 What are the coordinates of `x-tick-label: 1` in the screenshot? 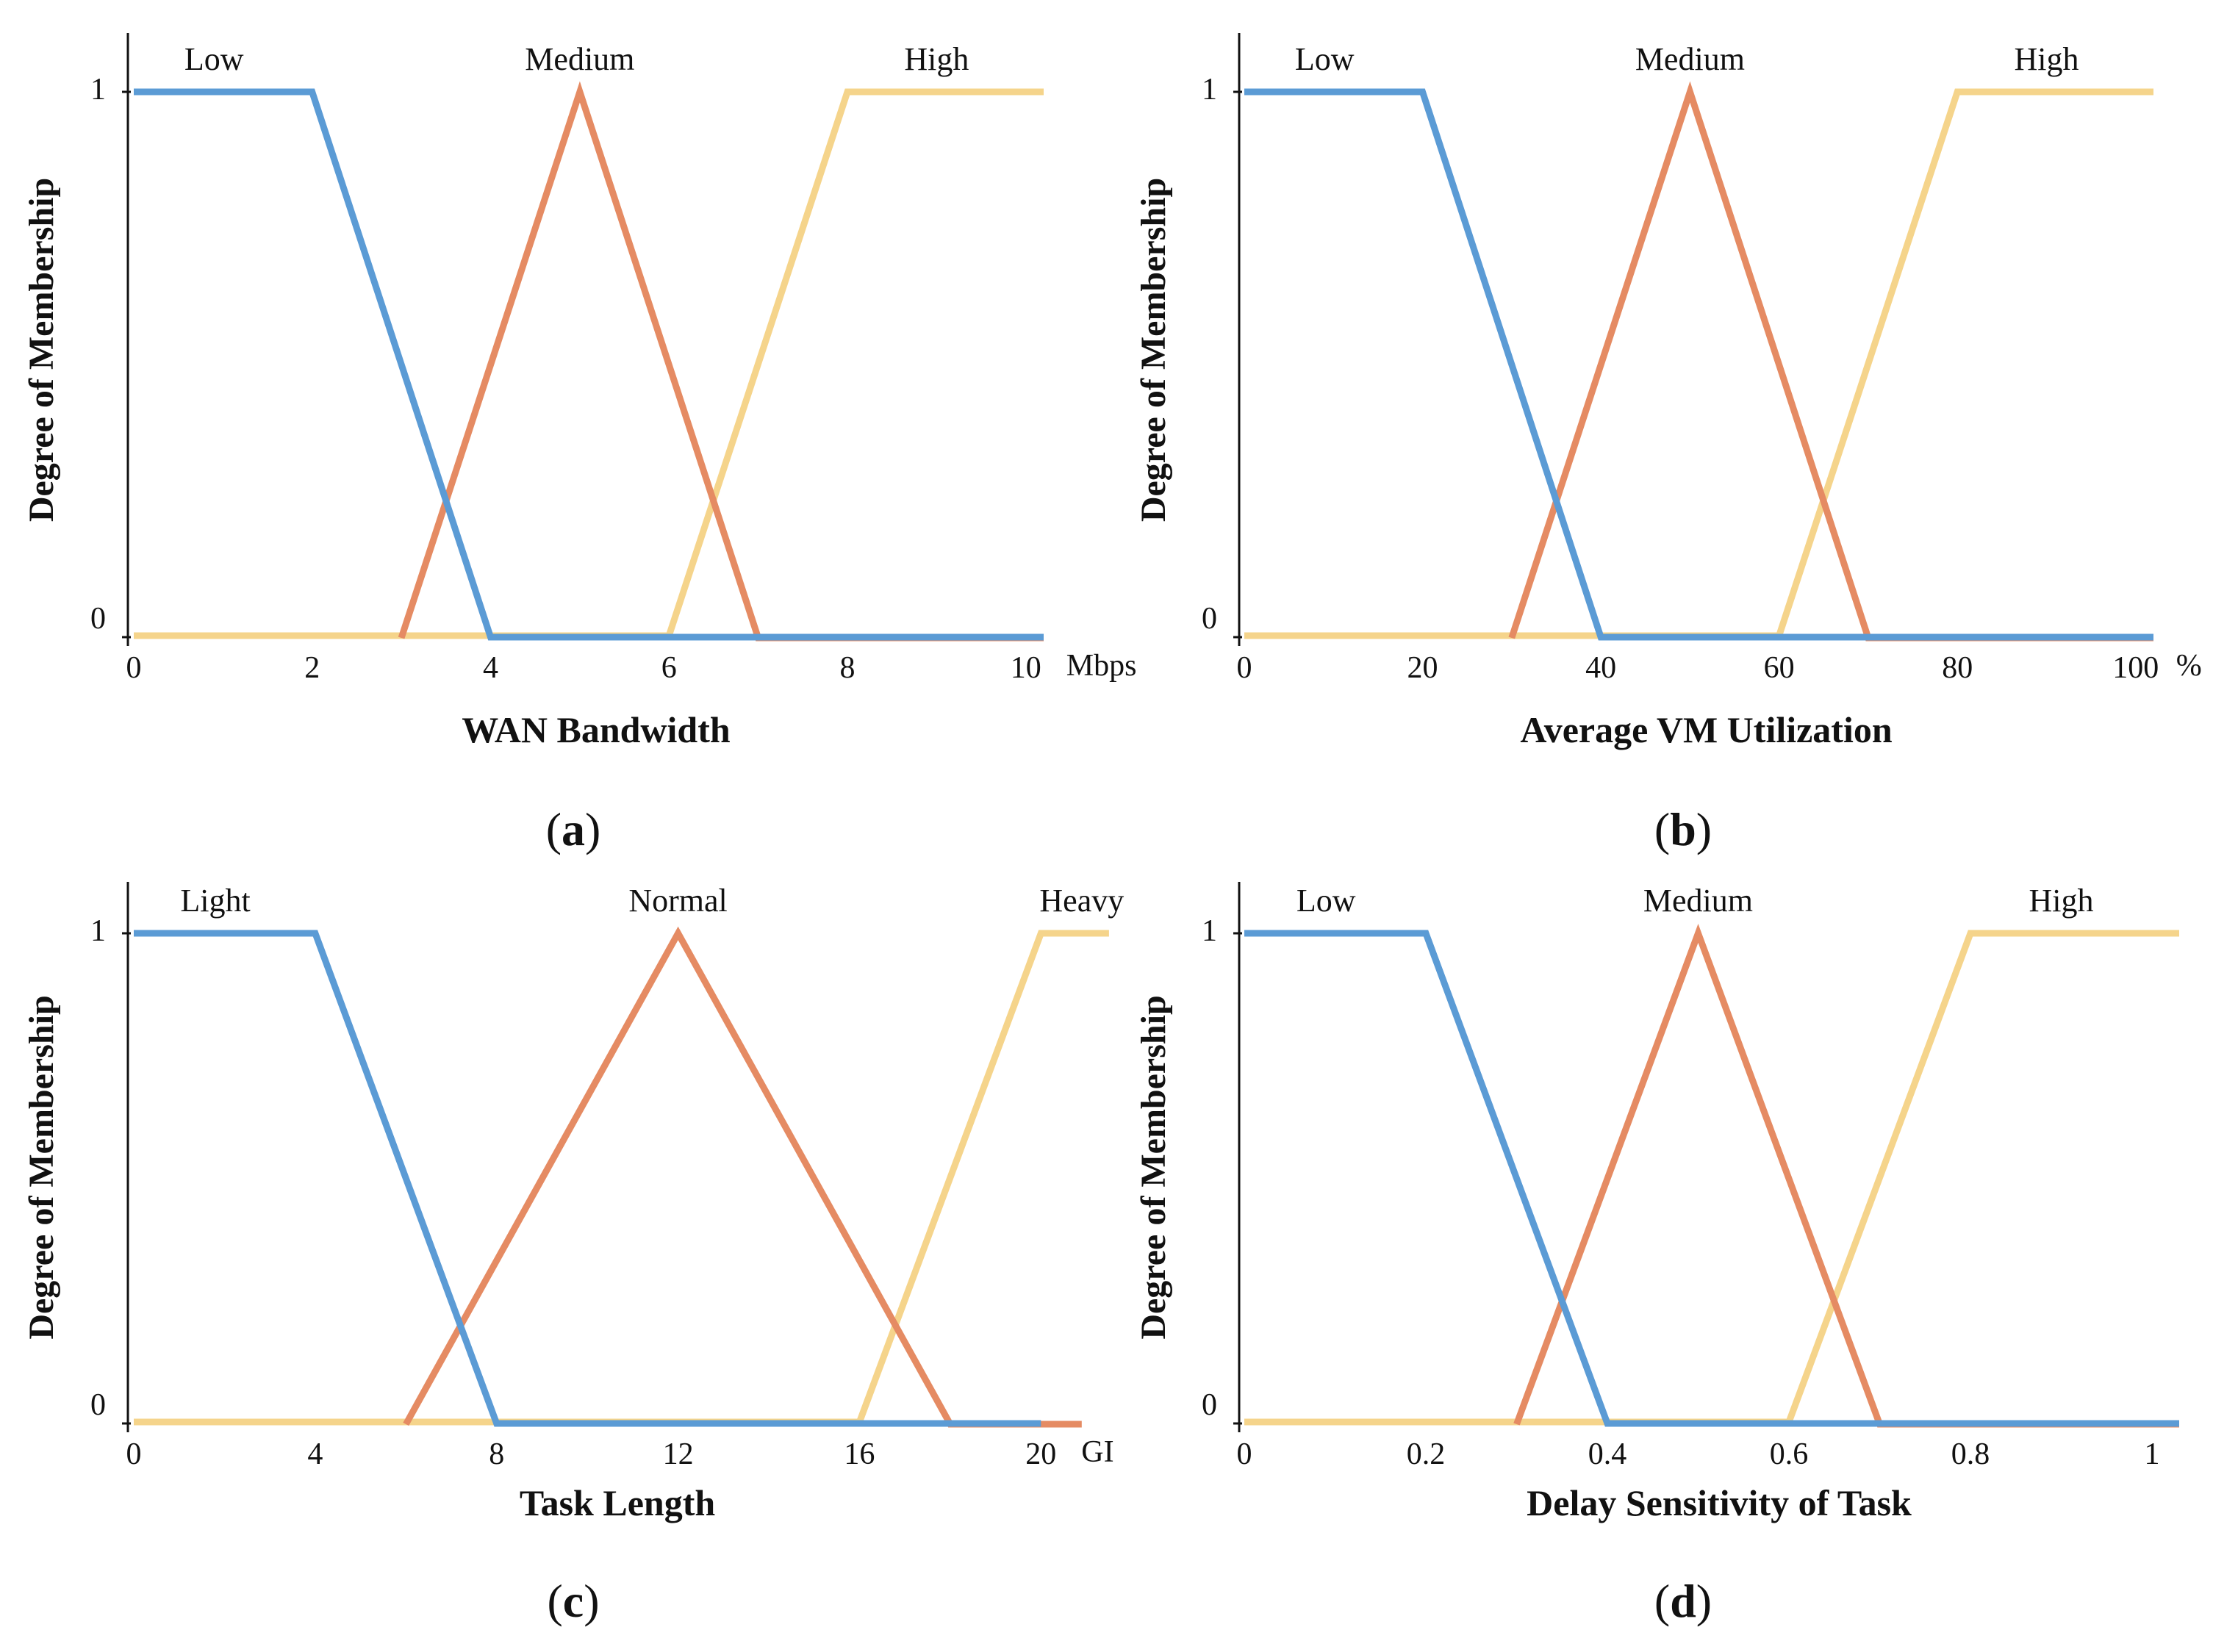 It's located at (2151, 1454).